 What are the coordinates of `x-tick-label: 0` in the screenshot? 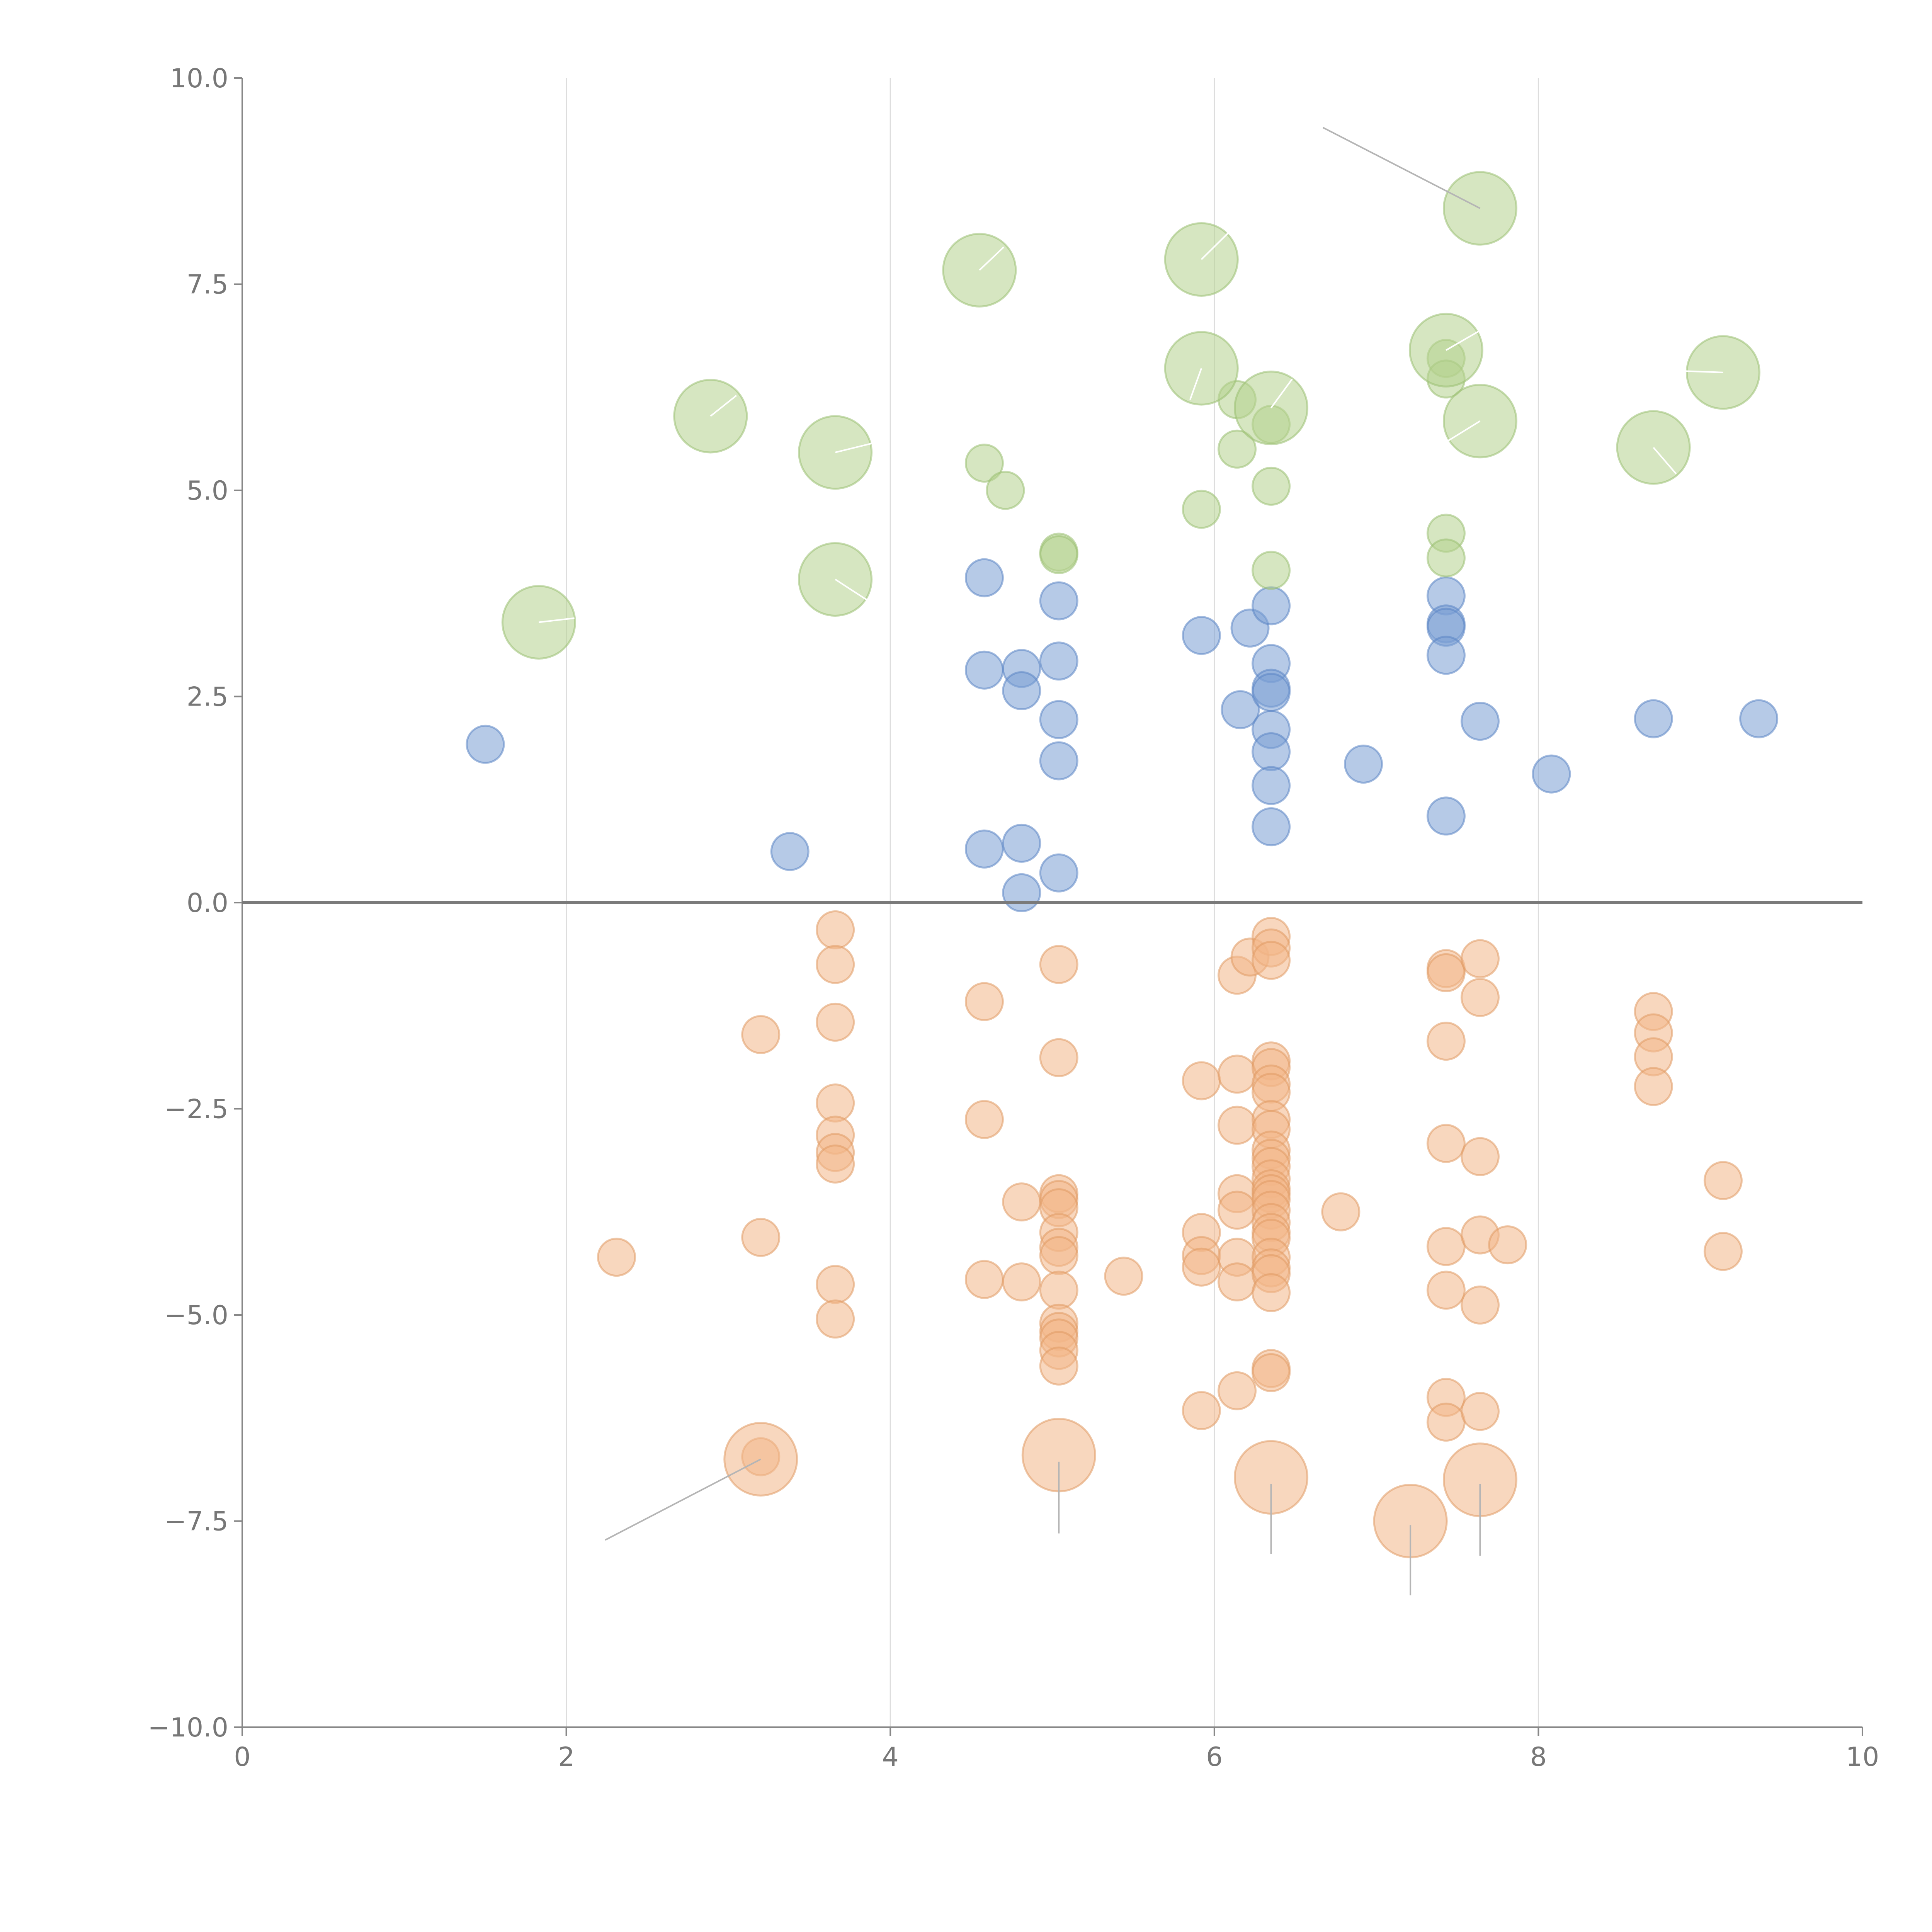 It's located at (242, 1757).